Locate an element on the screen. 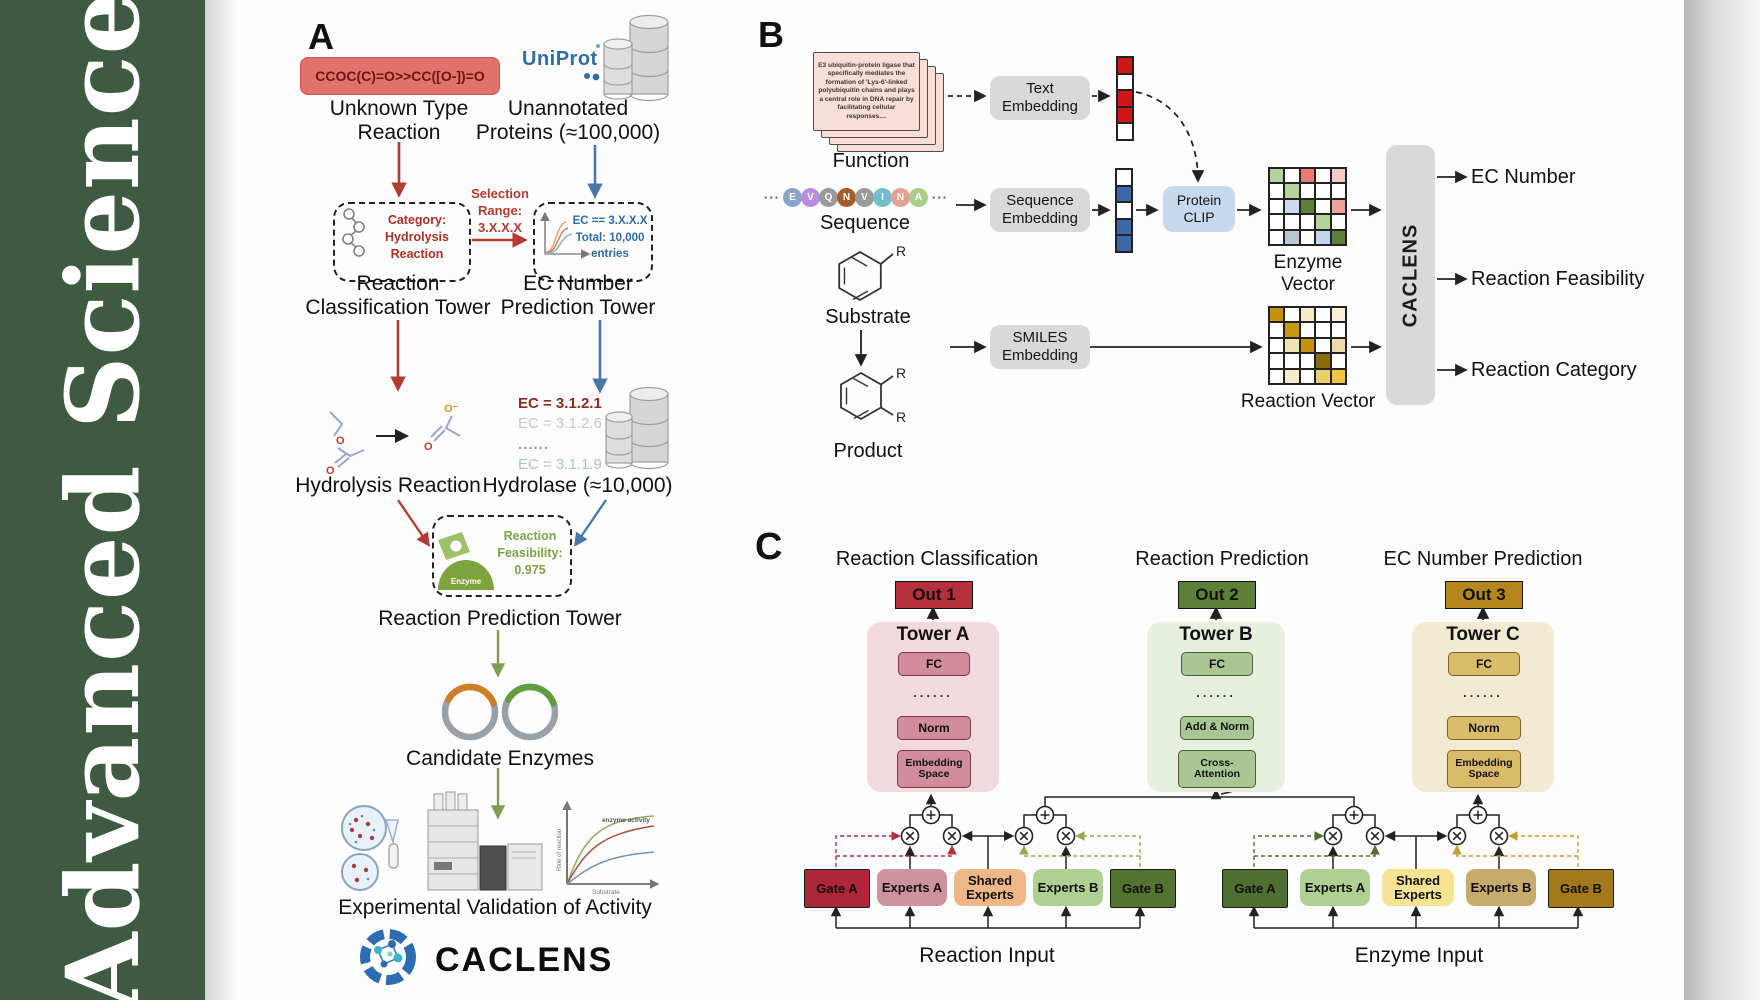 This screenshot has width=1760, height=1000. residue-bubble: V is located at coordinates (810, 197).